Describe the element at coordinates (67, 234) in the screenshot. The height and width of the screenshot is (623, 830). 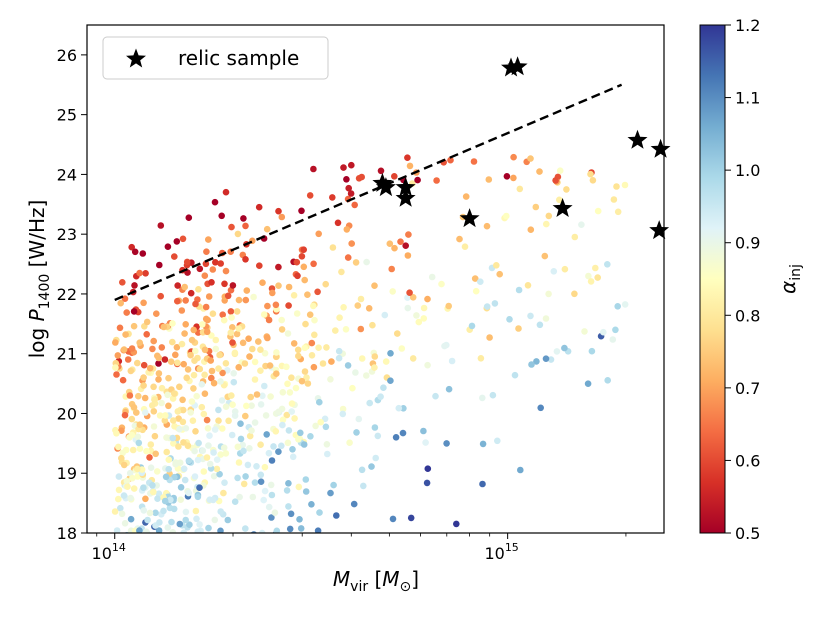
I see `y-tick-label: 23` at that location.